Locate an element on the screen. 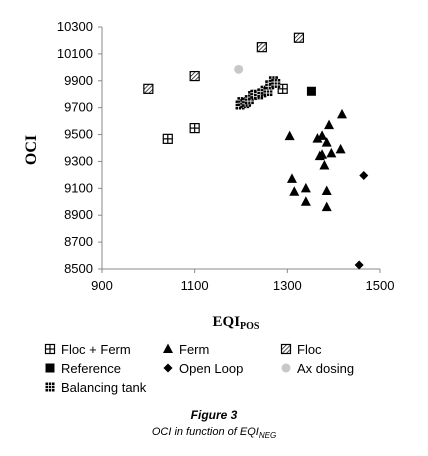 The width and height of the screenshot is (428, 456). legend-marker-ax-dosing is located at coordinates (286, 368).